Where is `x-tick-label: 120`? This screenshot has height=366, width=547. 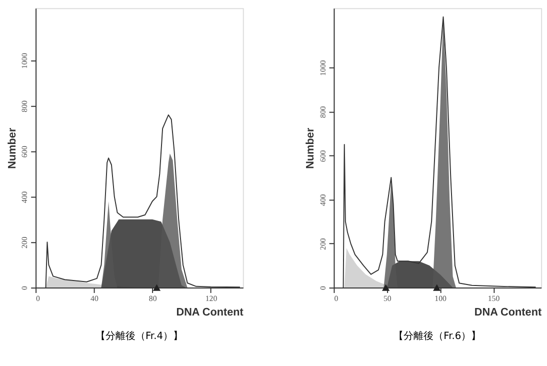 x-tick-label: 120 is located at coordinates (211, 298).